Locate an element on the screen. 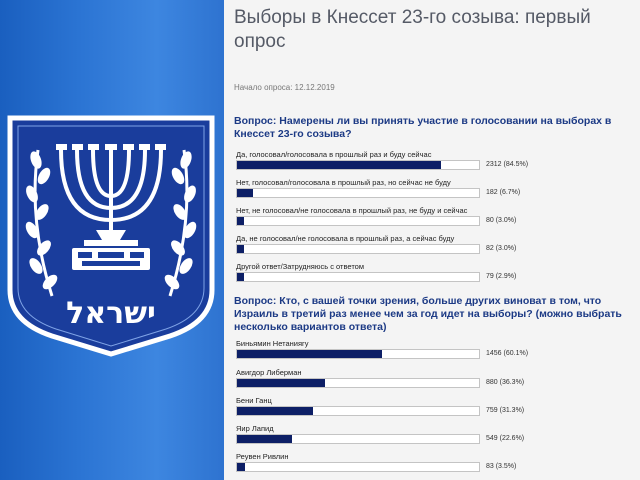 The height and width of the screenshot is (480, 640). answer-label: Биньямин Нетаниягу is located at coordinates (272, 343).